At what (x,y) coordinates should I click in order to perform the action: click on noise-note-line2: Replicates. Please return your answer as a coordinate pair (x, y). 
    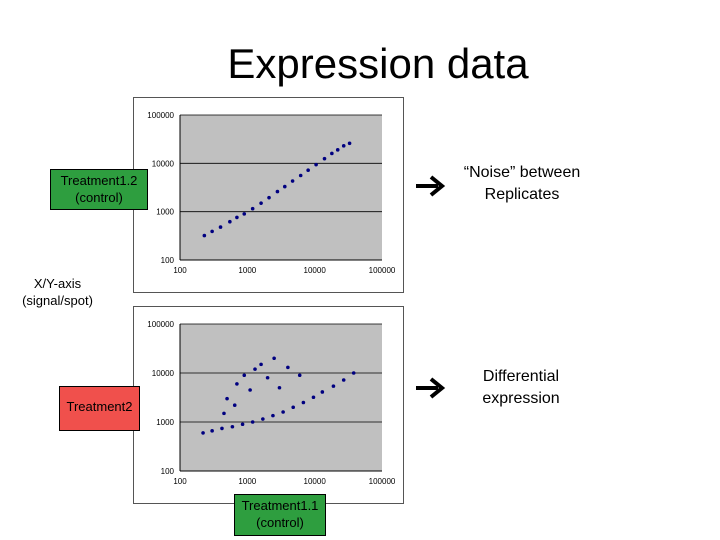
    Looking at the image, I should click on (522, 194).